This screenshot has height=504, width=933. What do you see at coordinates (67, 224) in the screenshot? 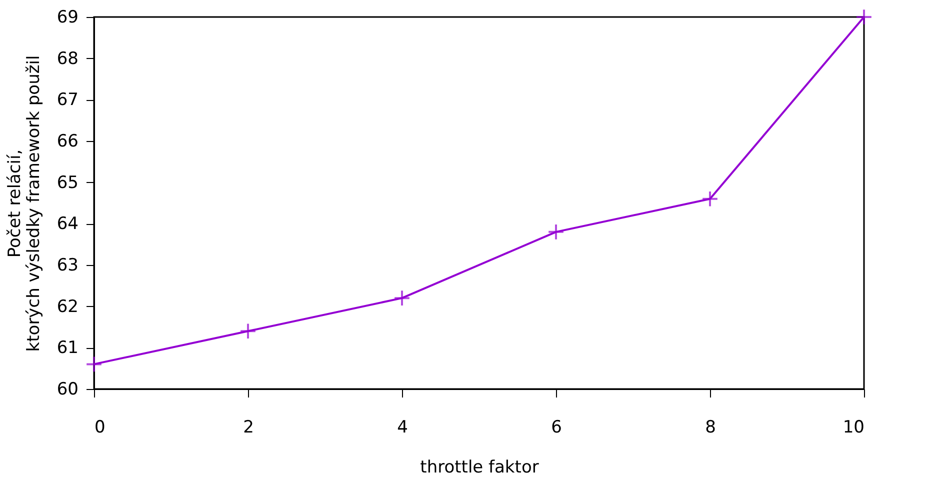
I see `y-tick-label: 64` at bounding box center [67, 224].